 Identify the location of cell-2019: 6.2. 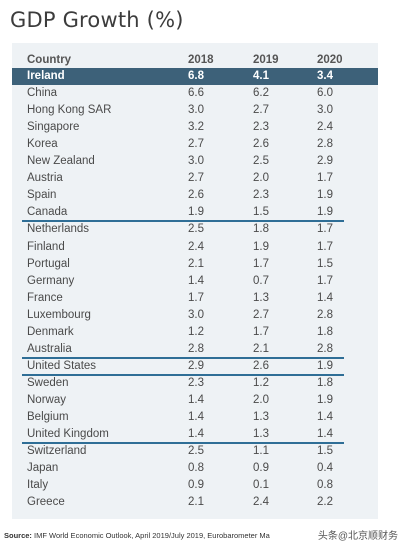
(261, 93).